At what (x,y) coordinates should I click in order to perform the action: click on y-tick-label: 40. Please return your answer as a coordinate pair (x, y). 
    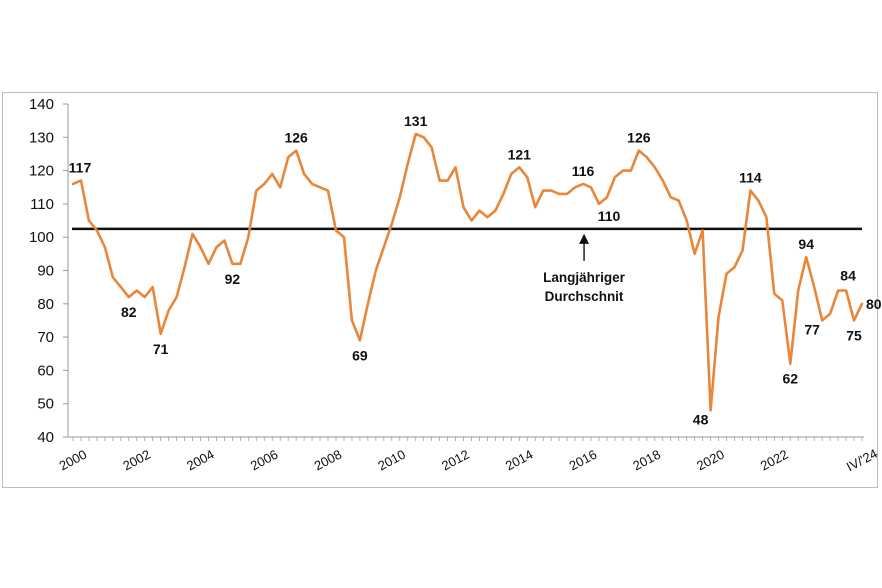
    Looking at the image, I should click on (45, 437).